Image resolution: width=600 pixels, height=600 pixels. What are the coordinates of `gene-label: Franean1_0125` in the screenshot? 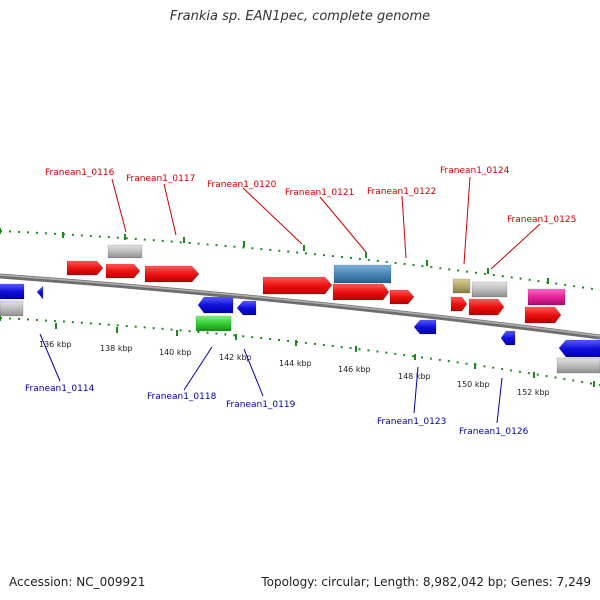 It's located at (541, 220).